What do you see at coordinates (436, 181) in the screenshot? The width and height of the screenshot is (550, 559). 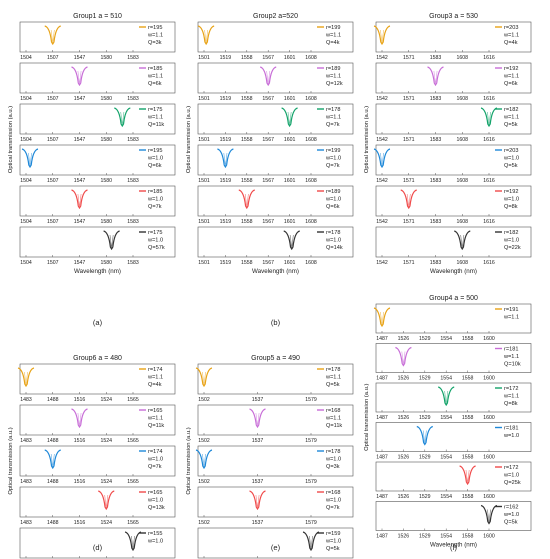 I see `x-tick-label: 1583` at bounding box center [436, 181].